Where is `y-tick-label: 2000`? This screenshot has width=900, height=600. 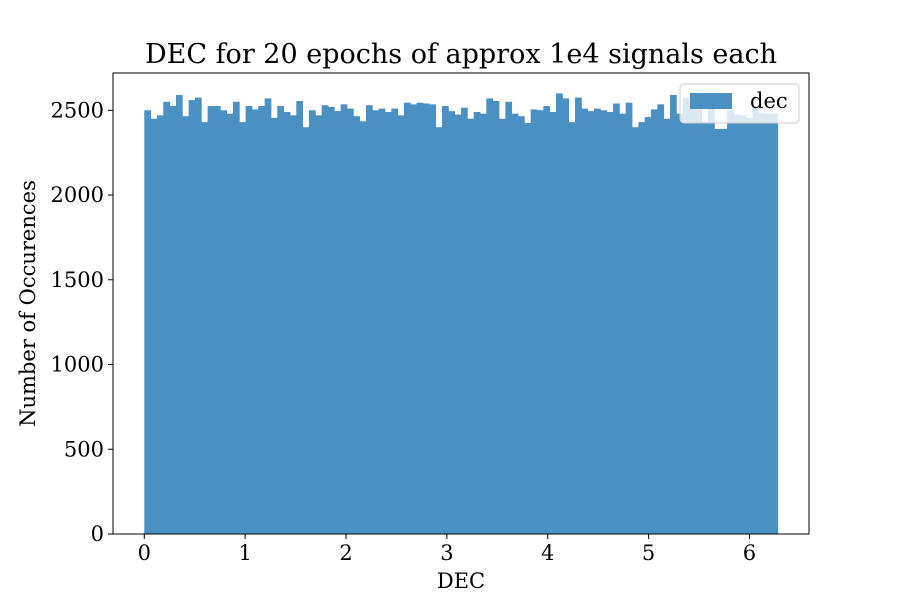
y-tick-label: 2000 is located at coordinates (77, 195).